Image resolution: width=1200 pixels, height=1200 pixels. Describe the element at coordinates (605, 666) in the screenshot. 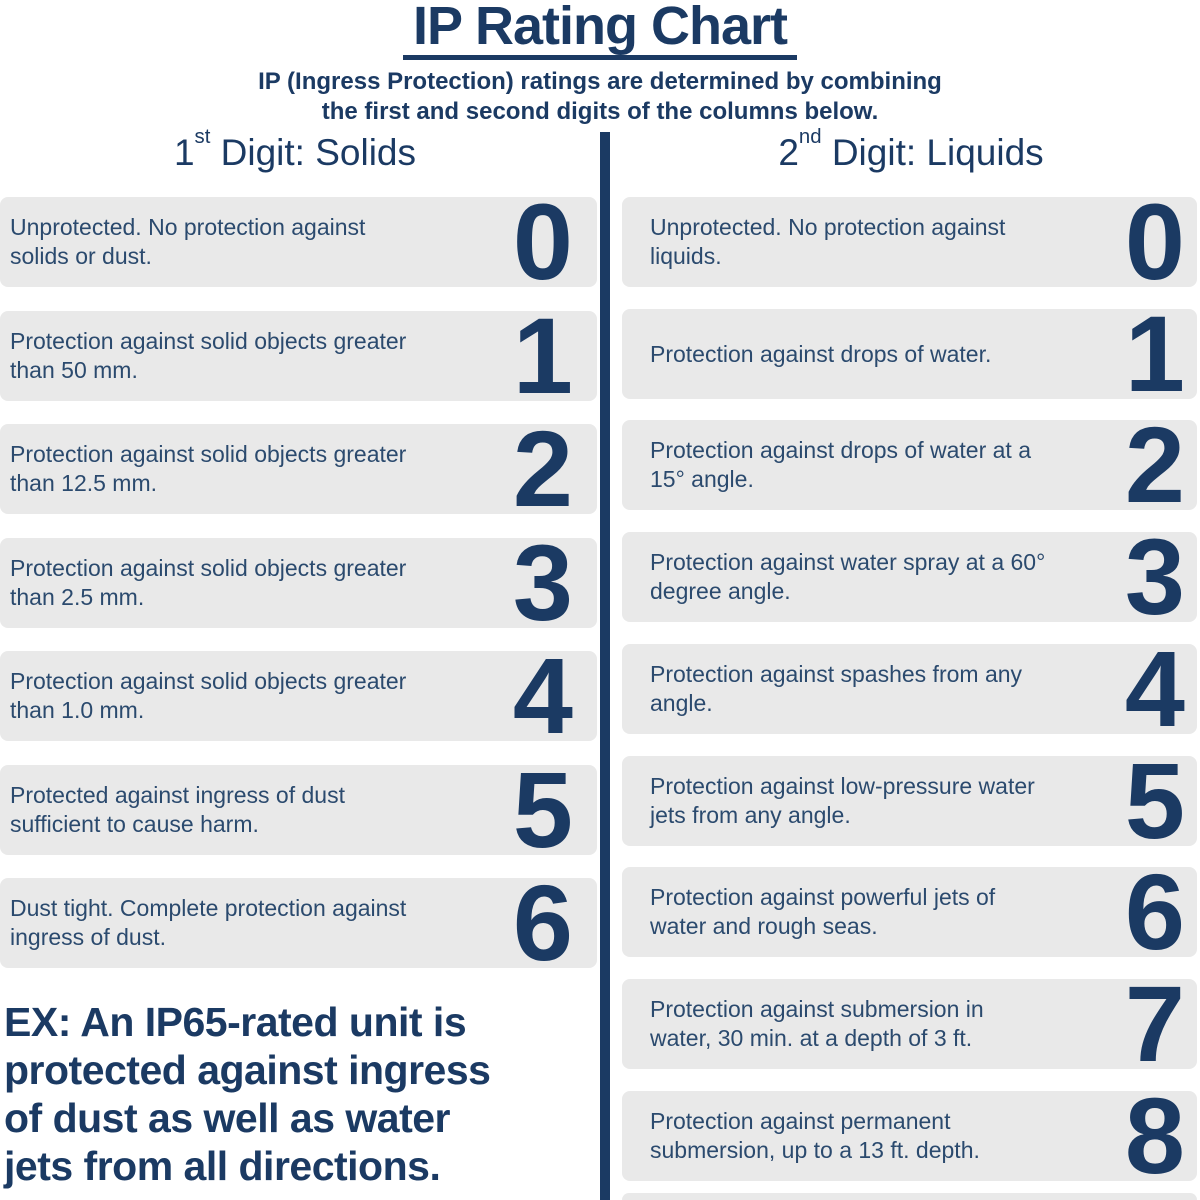

I see `column-divider` at that location.